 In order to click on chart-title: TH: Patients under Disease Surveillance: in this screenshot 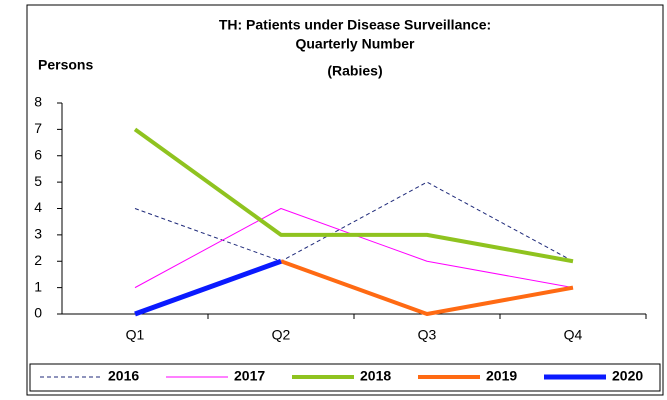, I will do `click(355, 25)`.